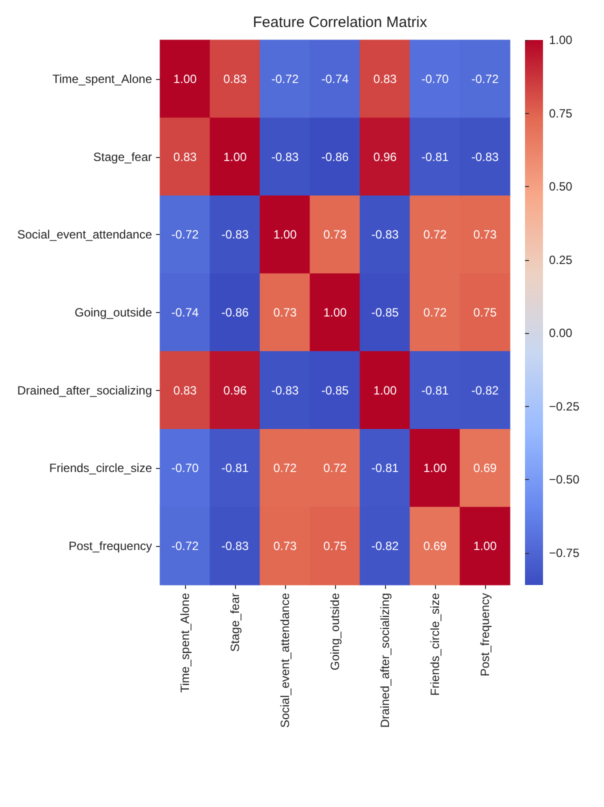  I want to click on y-tick-label: Time_spent_Alone, so click(102, 79).